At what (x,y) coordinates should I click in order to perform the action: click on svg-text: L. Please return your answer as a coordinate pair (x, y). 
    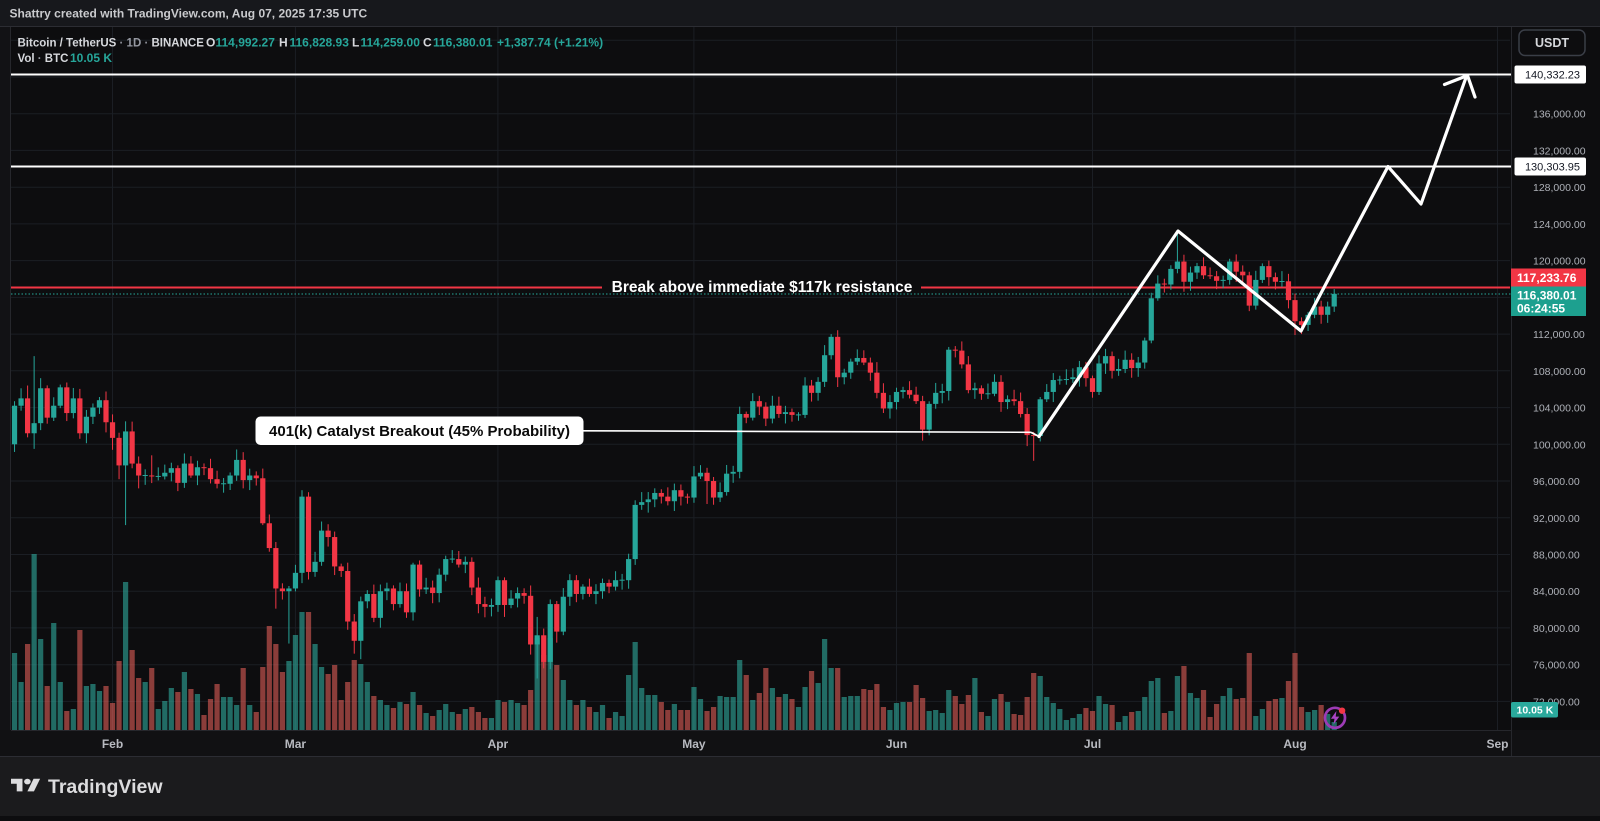
    Looking at the image, I should click on (355, 43).